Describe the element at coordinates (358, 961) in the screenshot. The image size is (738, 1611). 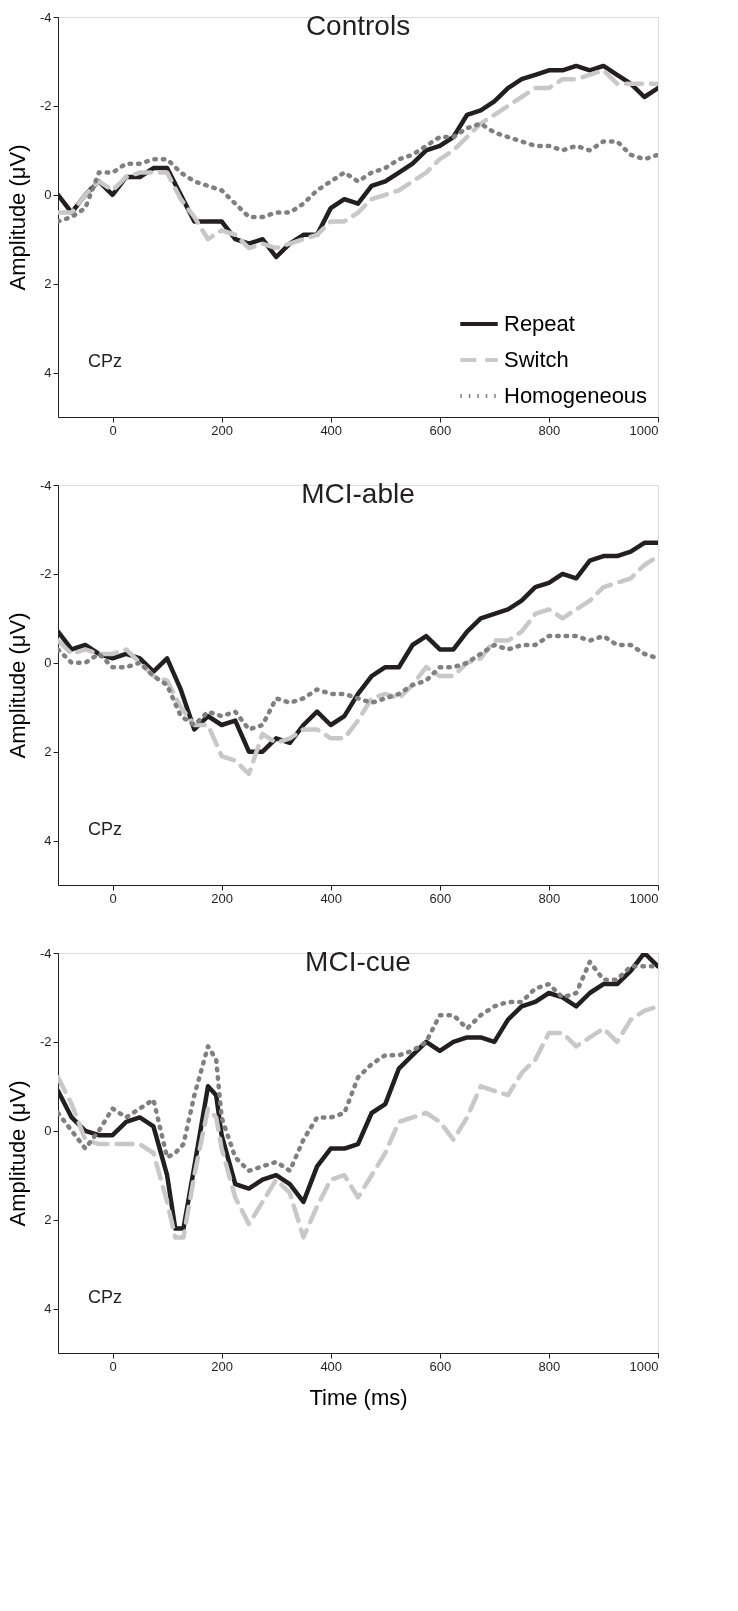
I see `chart-title: MCI-cue` at that location.